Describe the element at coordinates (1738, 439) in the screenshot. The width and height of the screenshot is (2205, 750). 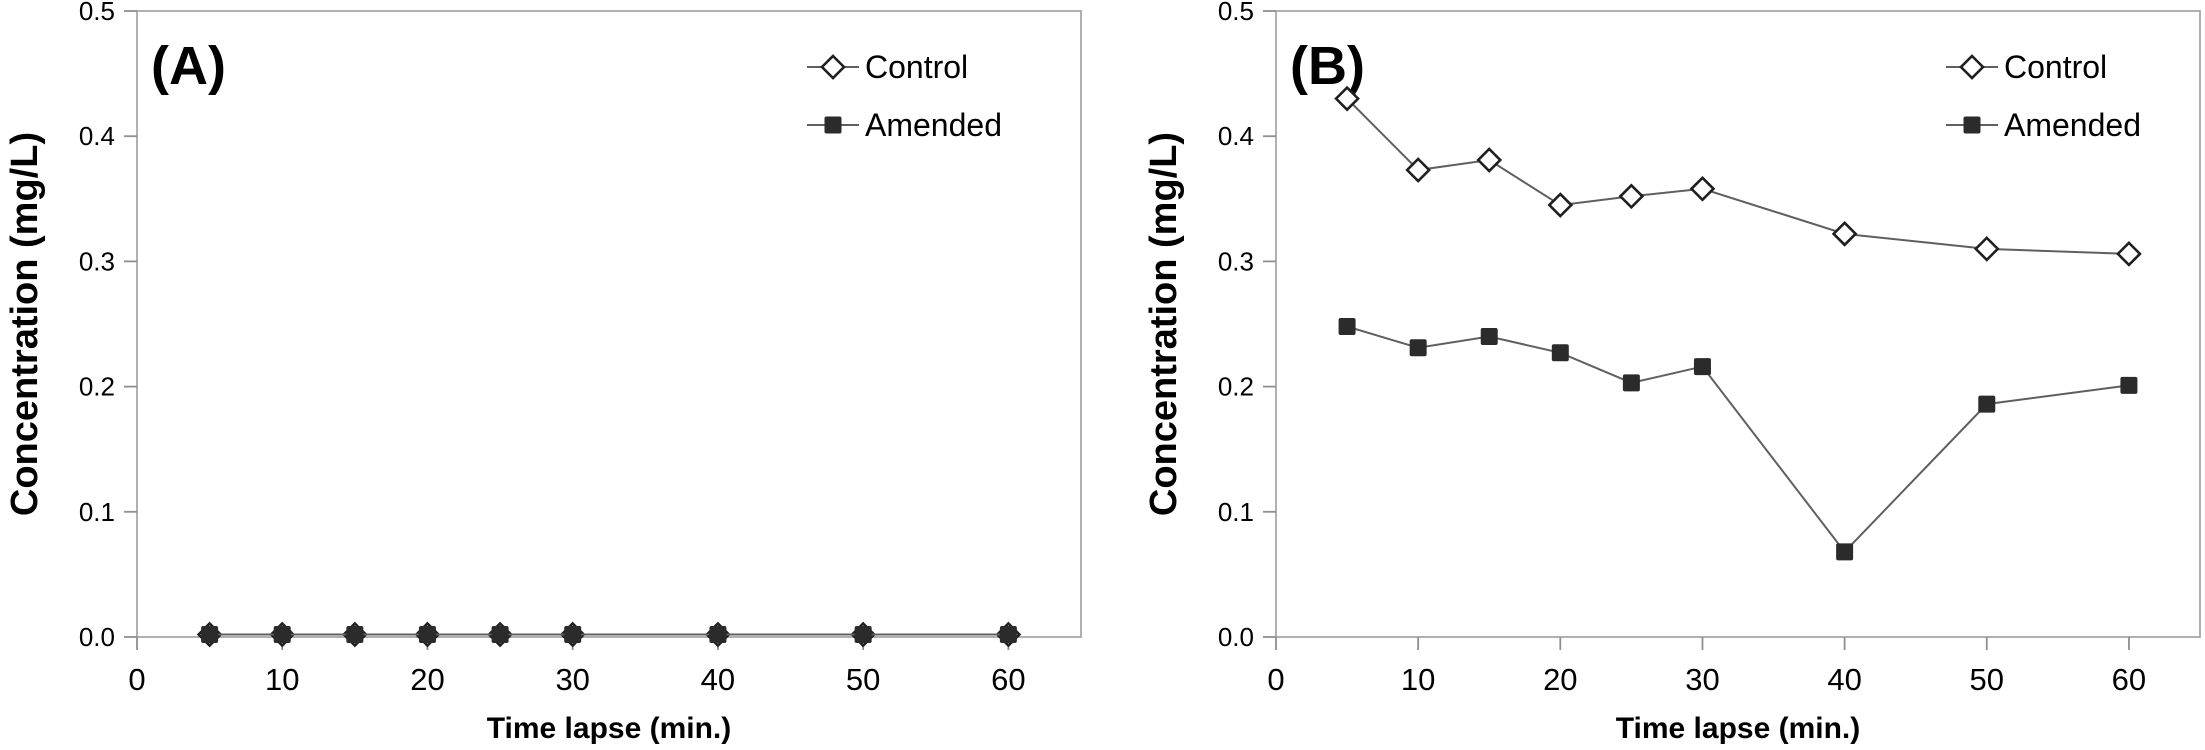
I see `series-line-amended` at that location.